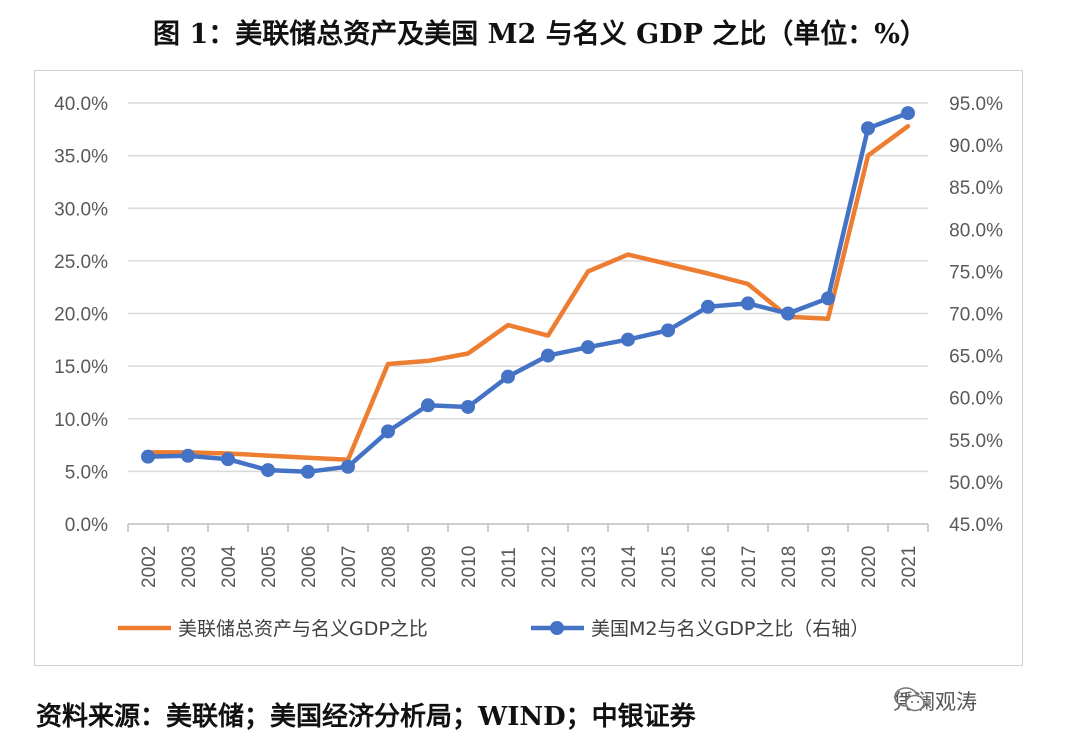 This screenshot has height=746, width=1080. What do you see at coordinates (81, 209) in the screenshot?
I see `y-left-tick-label: 30.0%` at bounding box center [81, 209].